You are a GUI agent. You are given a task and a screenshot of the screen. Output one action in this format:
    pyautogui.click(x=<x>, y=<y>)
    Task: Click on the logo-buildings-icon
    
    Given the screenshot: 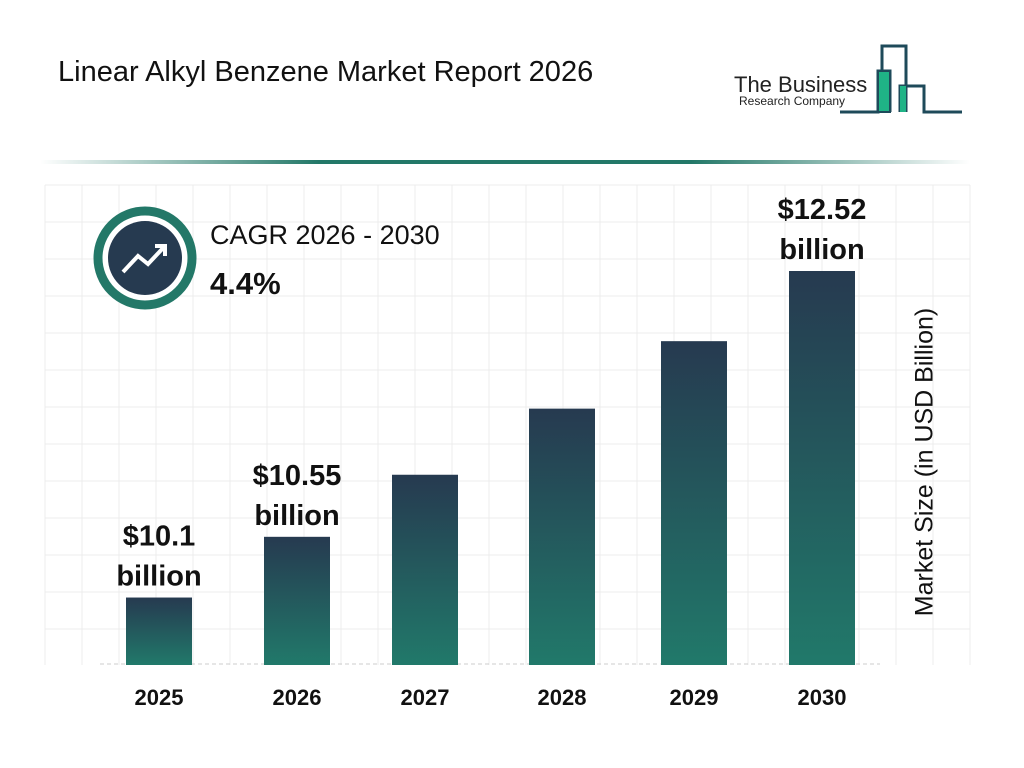 What is the action you would take?
    pyautogui.click(x=901, y=79)
    